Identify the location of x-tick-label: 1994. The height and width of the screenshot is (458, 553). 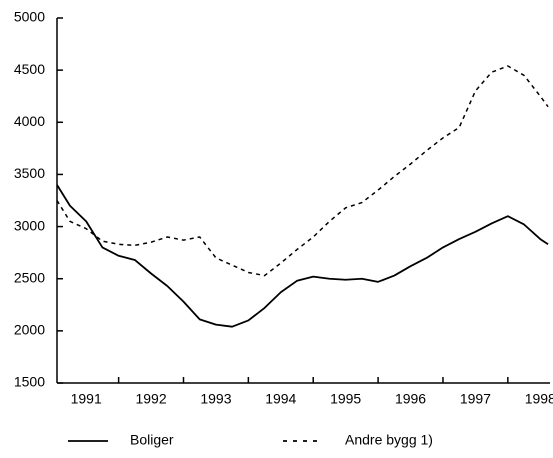
(280, 399).